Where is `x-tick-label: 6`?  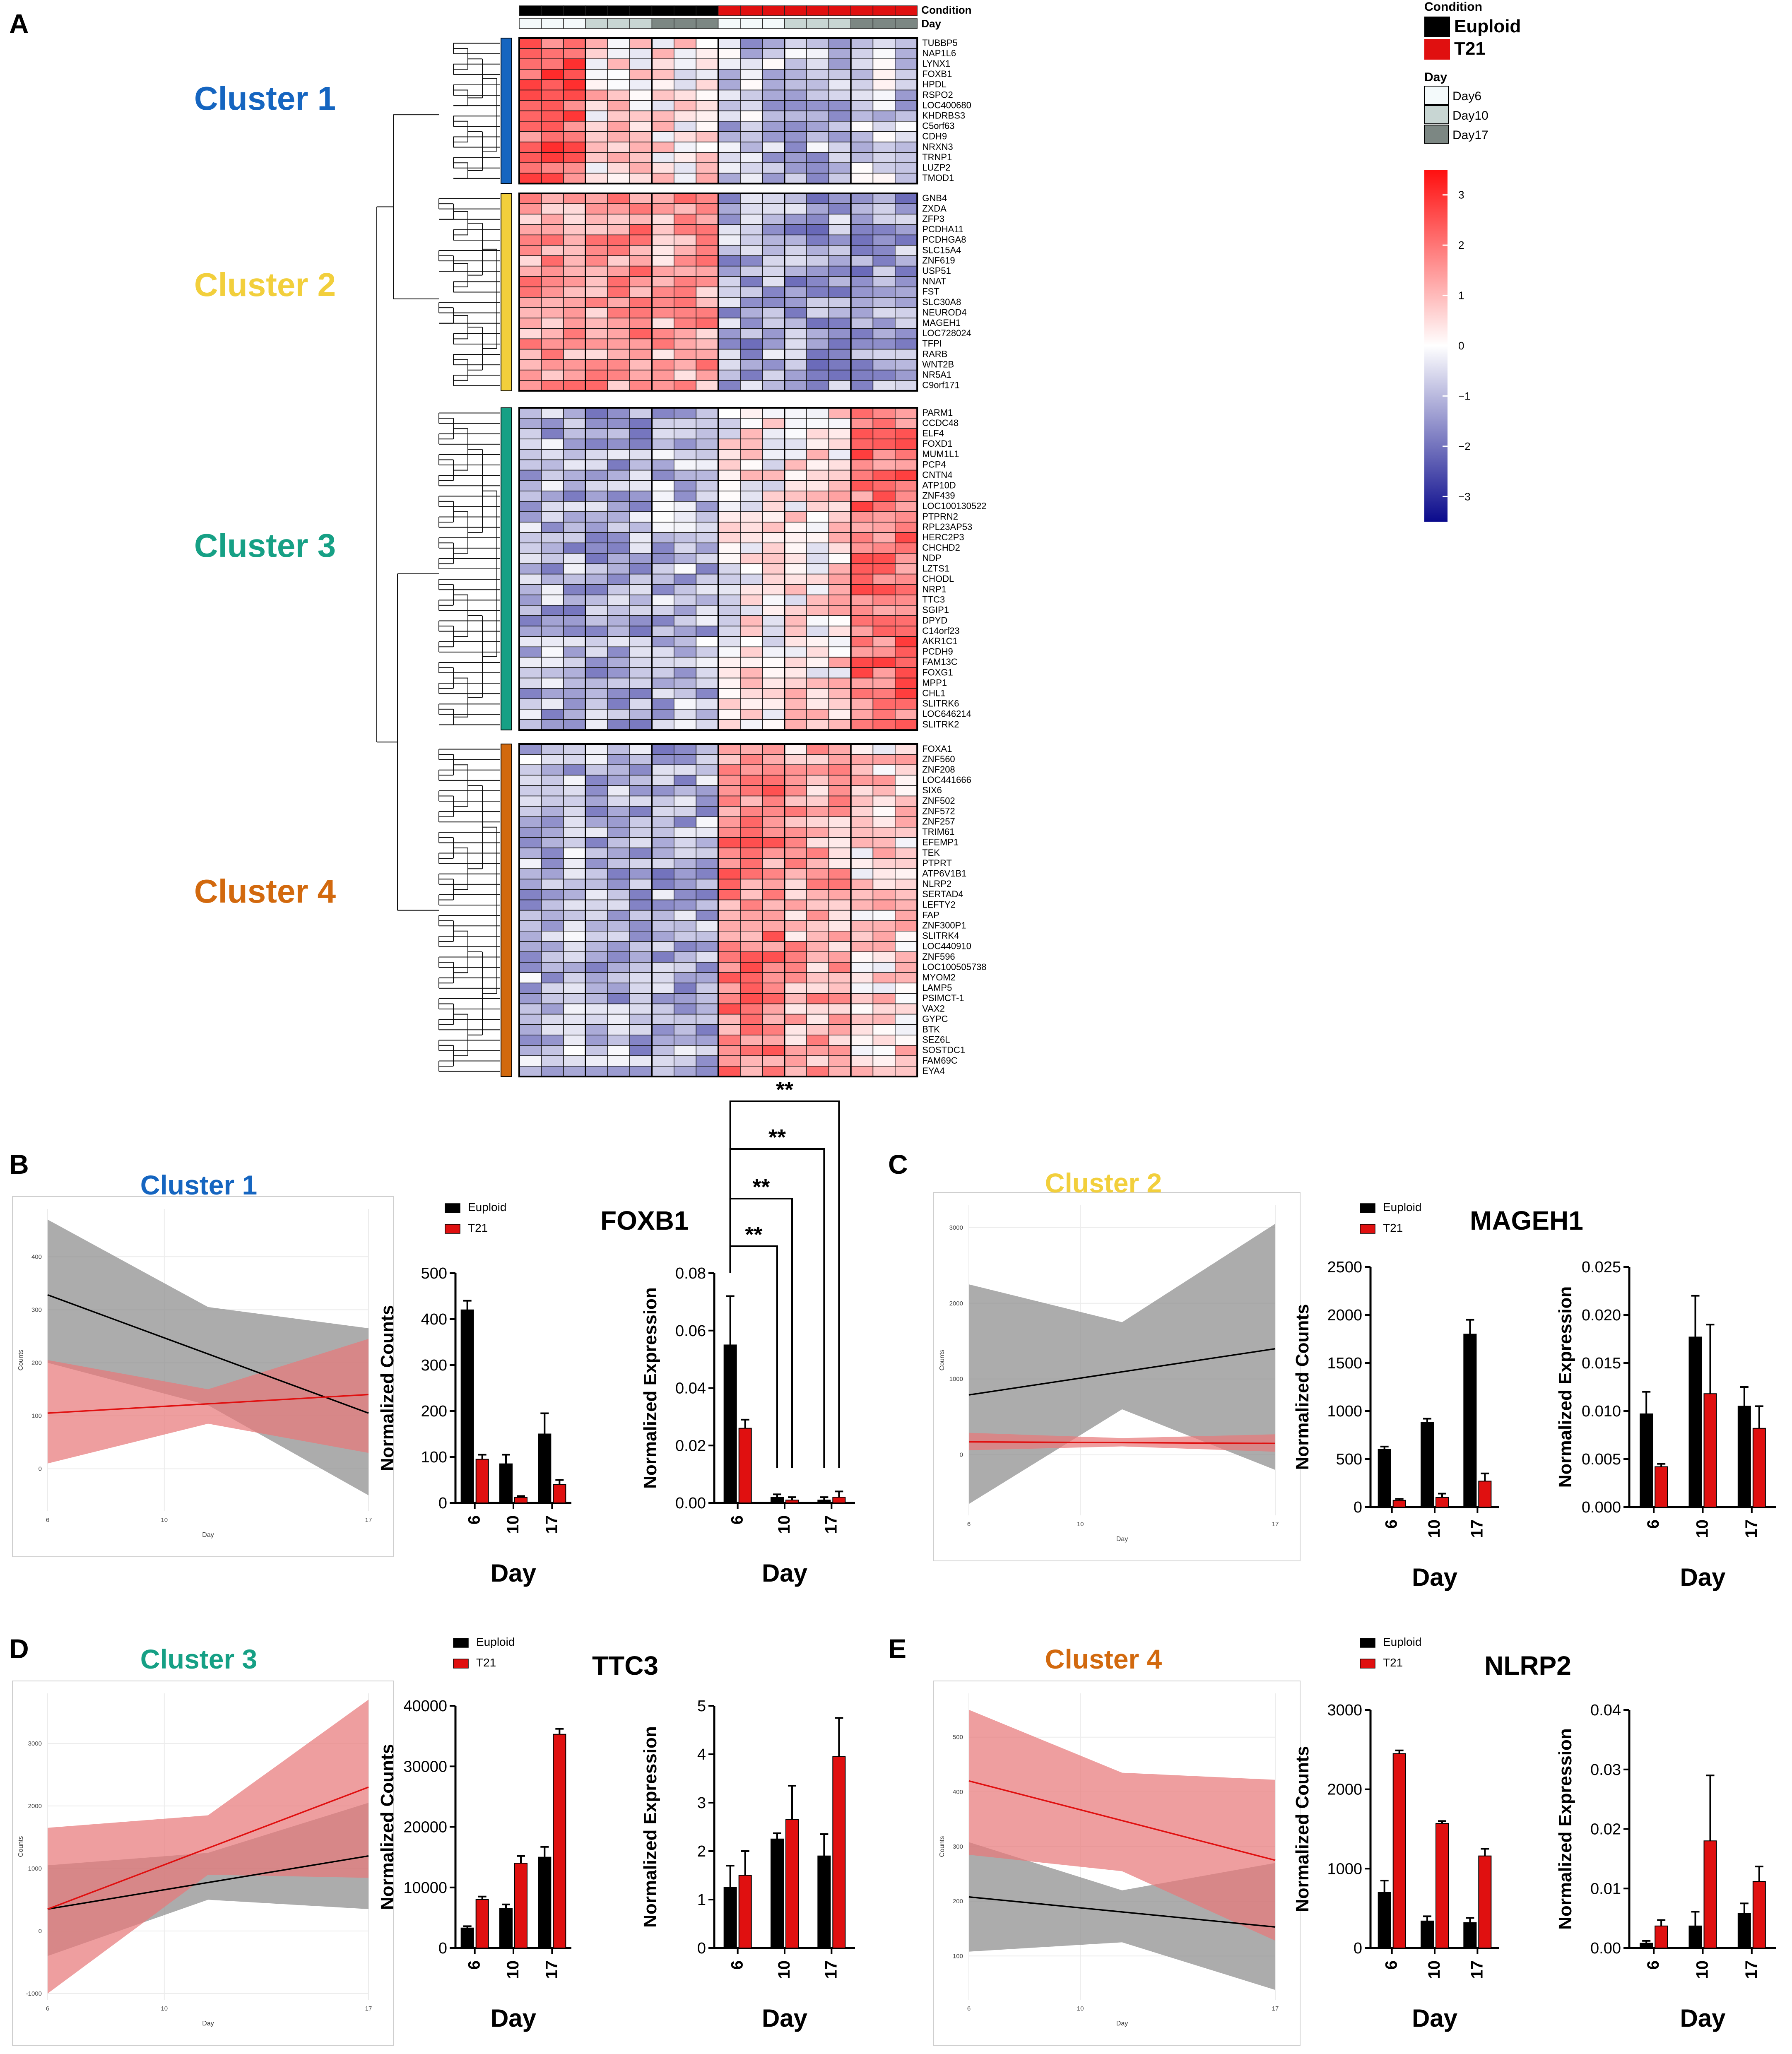
x-tick-label: 6 is located at coordinates (475, 1965).